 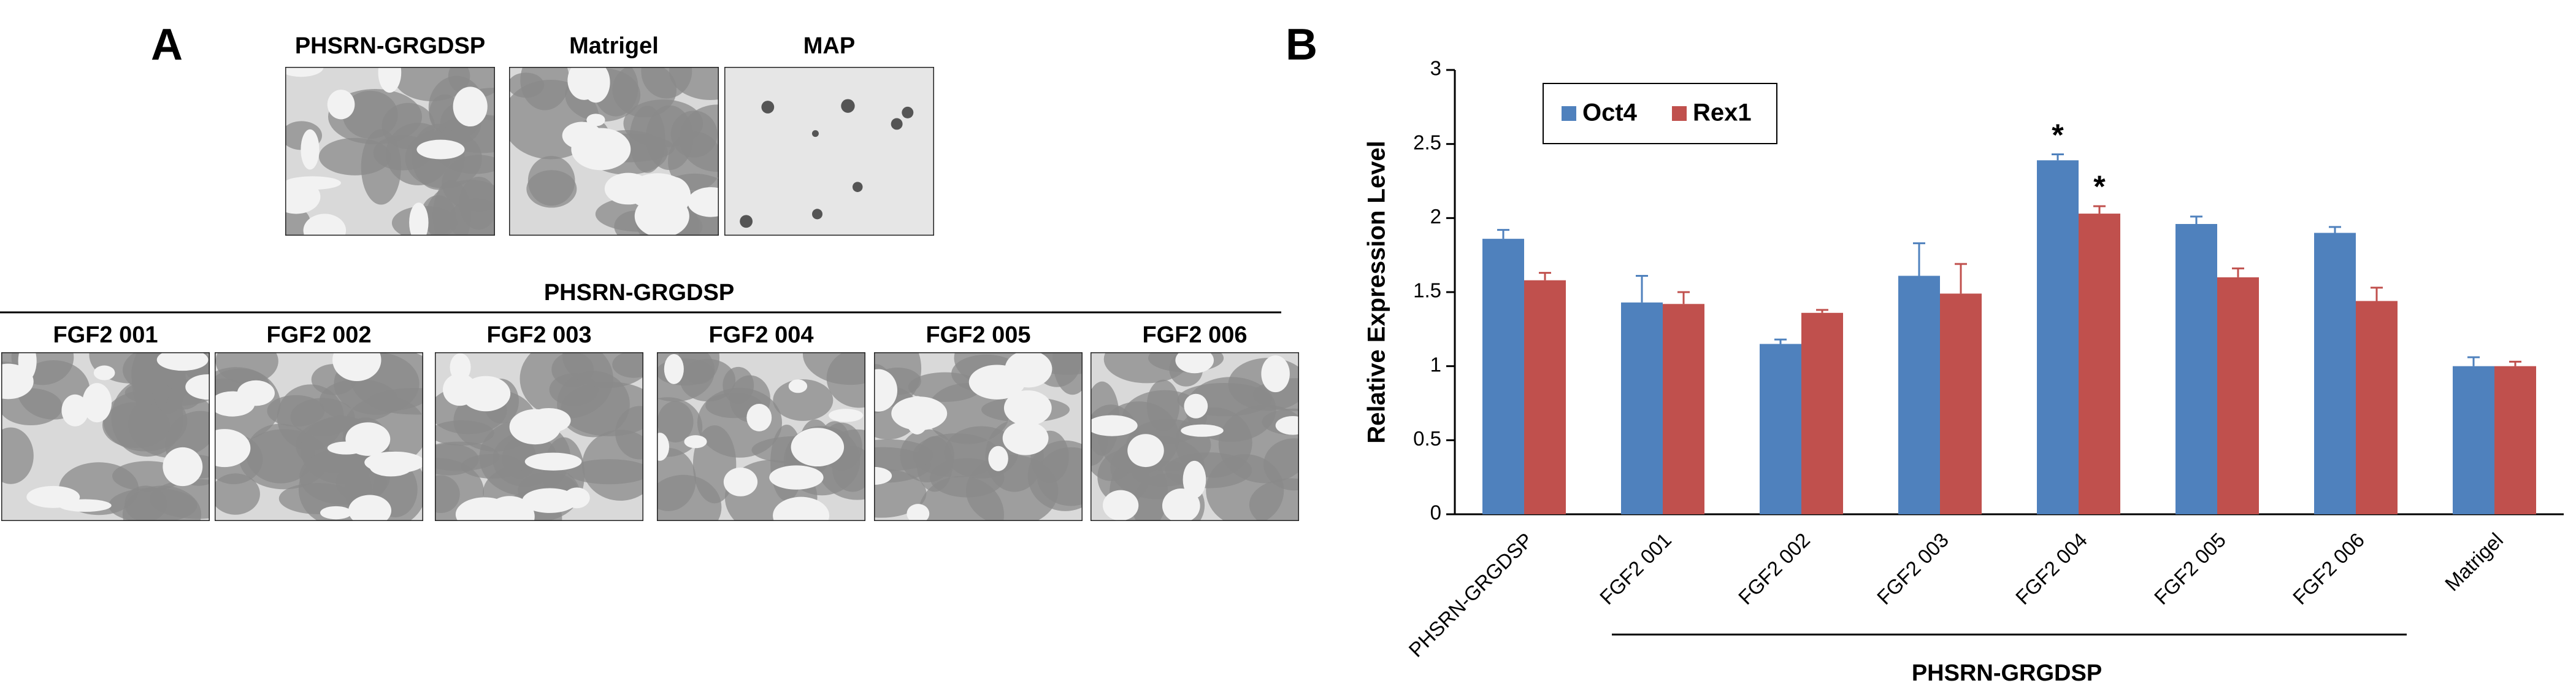 I want to click on legend-label: Oct4, so click(x=1610, y=112).